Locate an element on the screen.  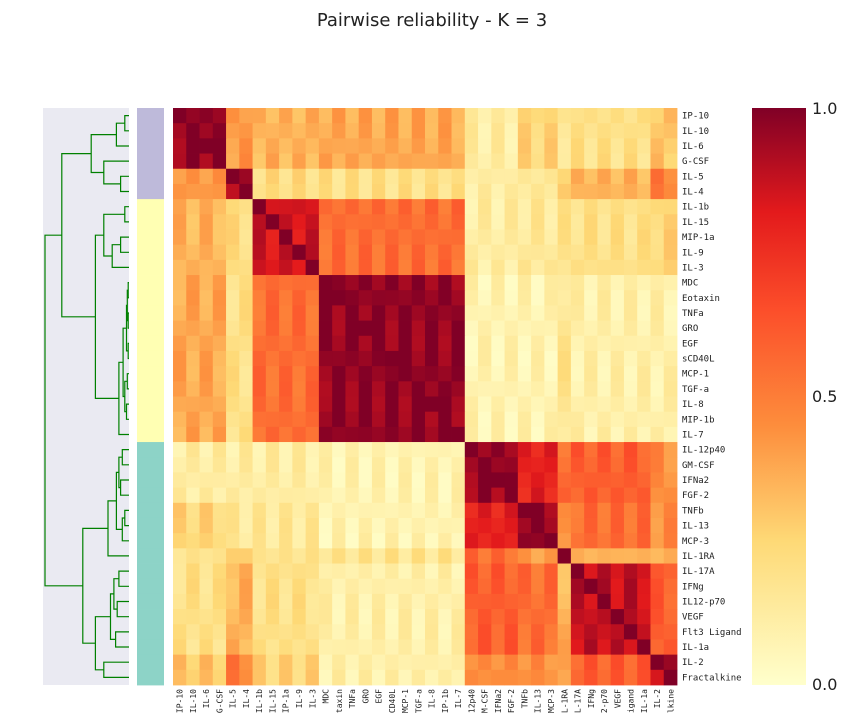
row-label: IL-4 is located at coordinates (693, 193).